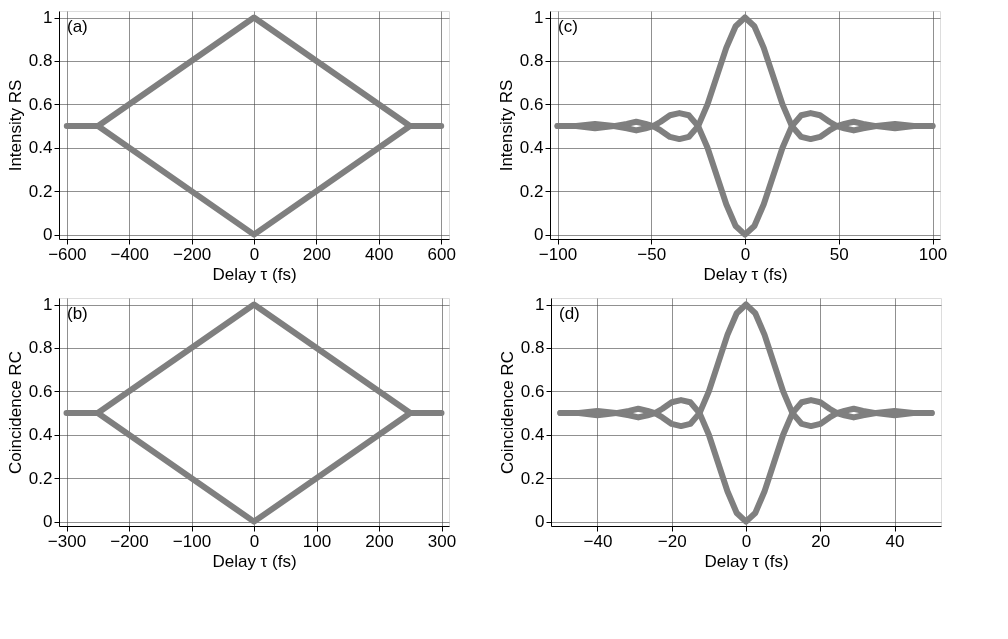 The image size is (1008, 639). What do you see at coordinates (129, 254) in the screenshot?
I see `x-tick-label: −400` at bounding box center [129, 254].